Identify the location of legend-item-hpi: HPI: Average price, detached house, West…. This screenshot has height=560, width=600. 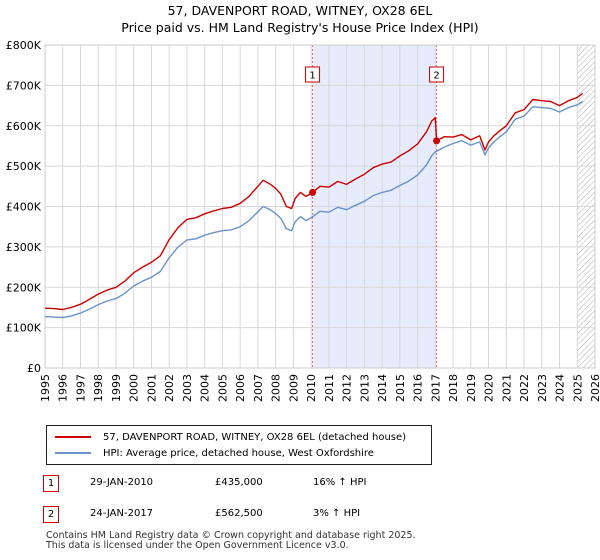
(214, 453).